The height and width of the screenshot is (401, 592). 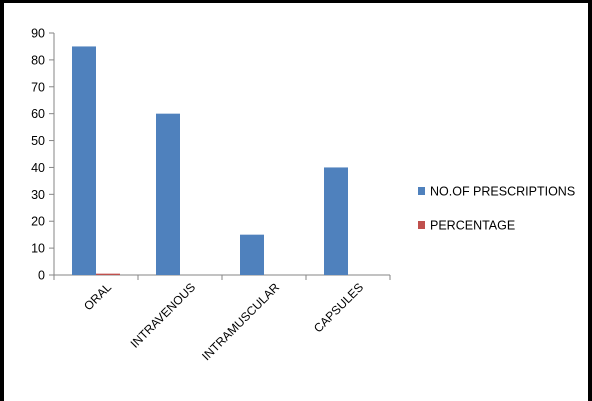 I want to click on y-tick-label: 60, so click(x=38, y=114).